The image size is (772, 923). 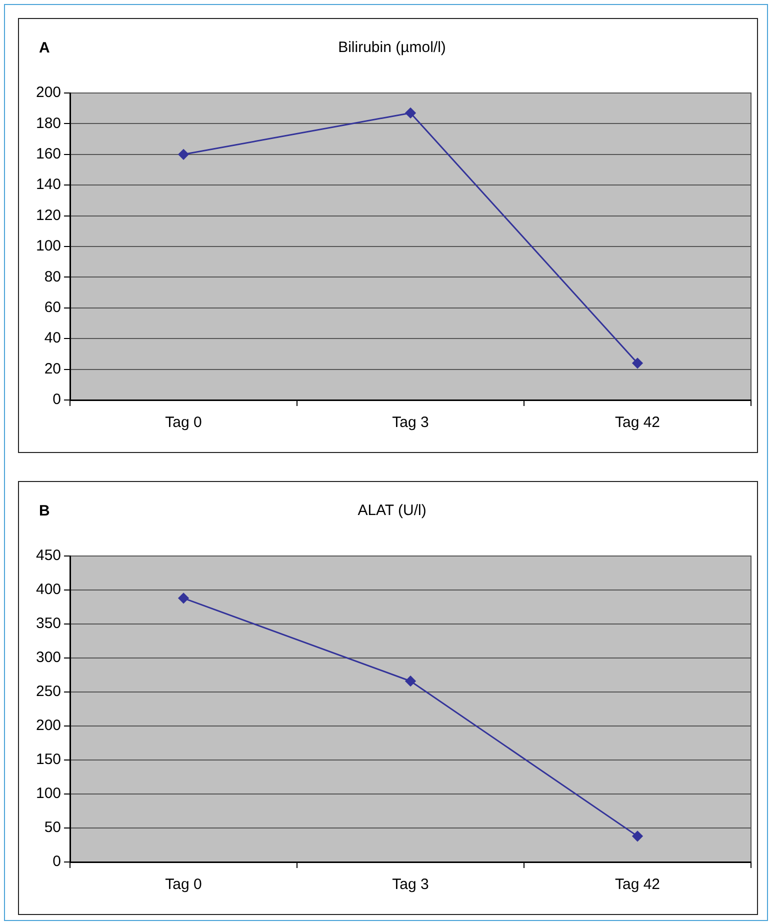 I want to click on text: A, so click(x=44, y=48).